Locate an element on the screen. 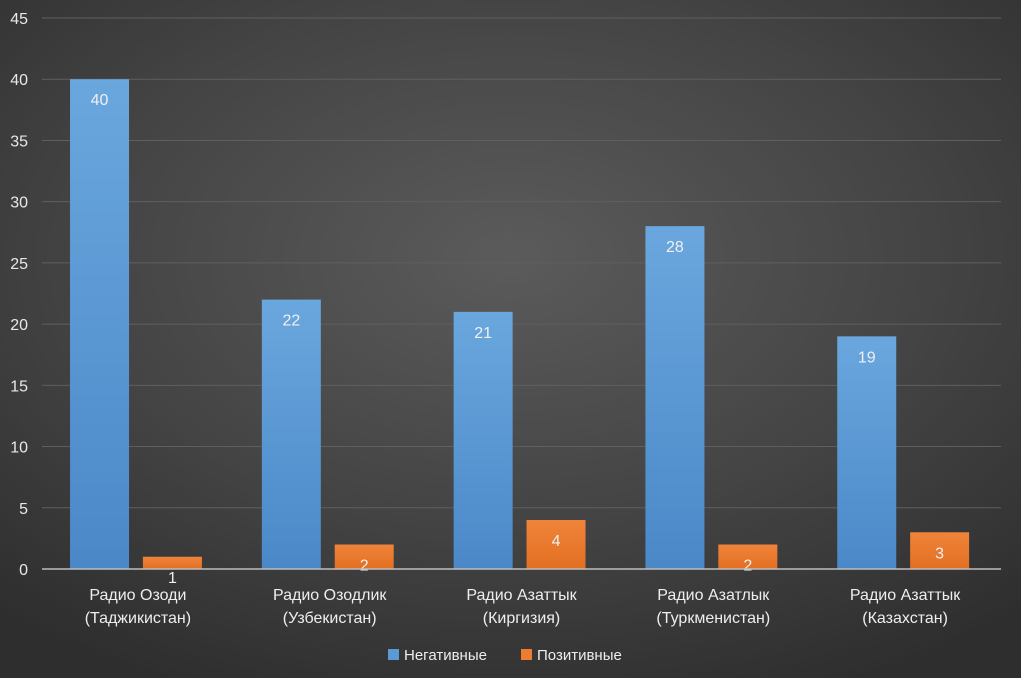  data-label: 21 is located at coordinates (483, 333).